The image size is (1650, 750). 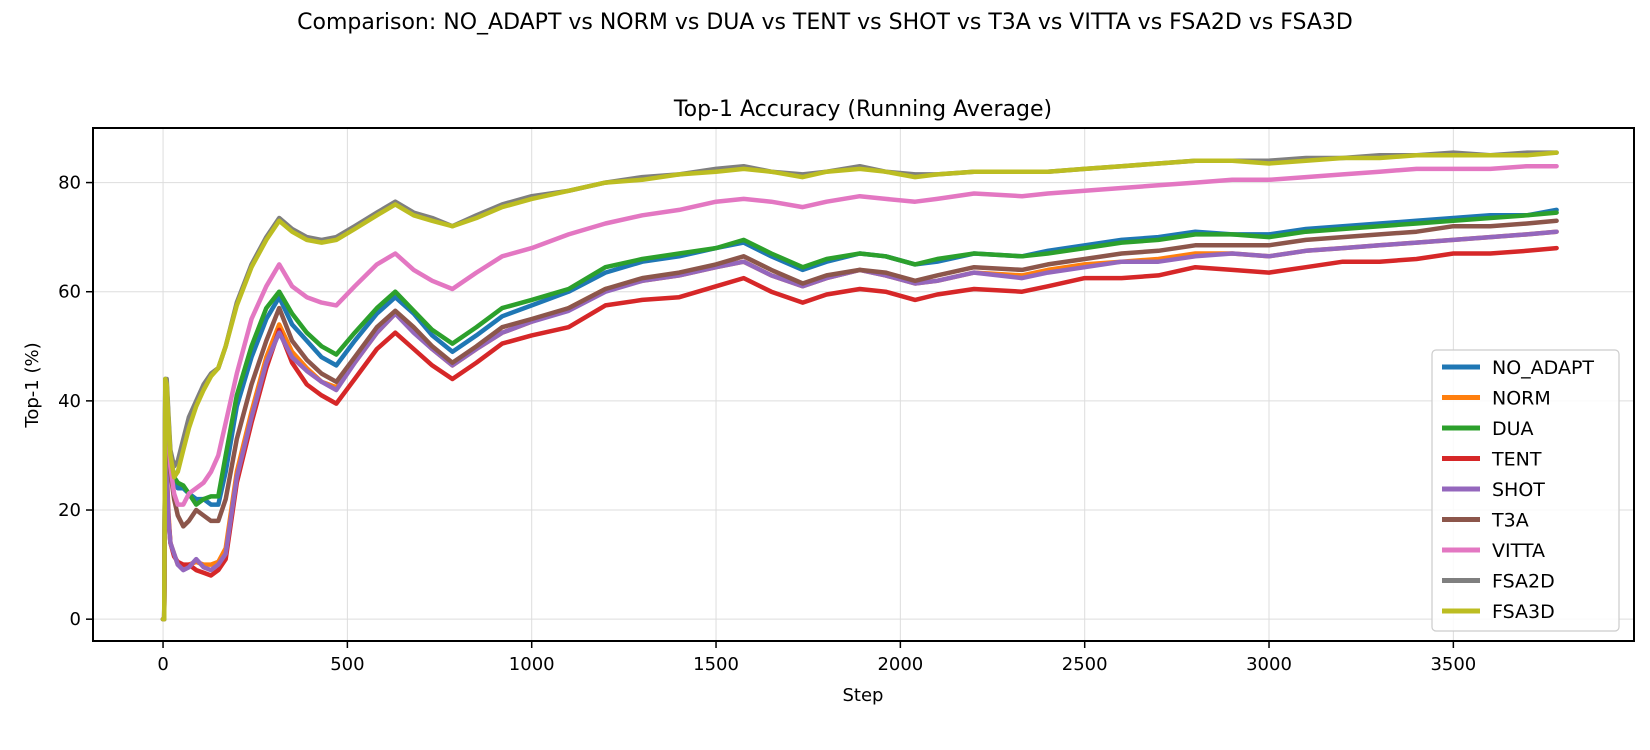 I want to click on legend-label: NO_ADAPT, so click(x=1543, y=368).